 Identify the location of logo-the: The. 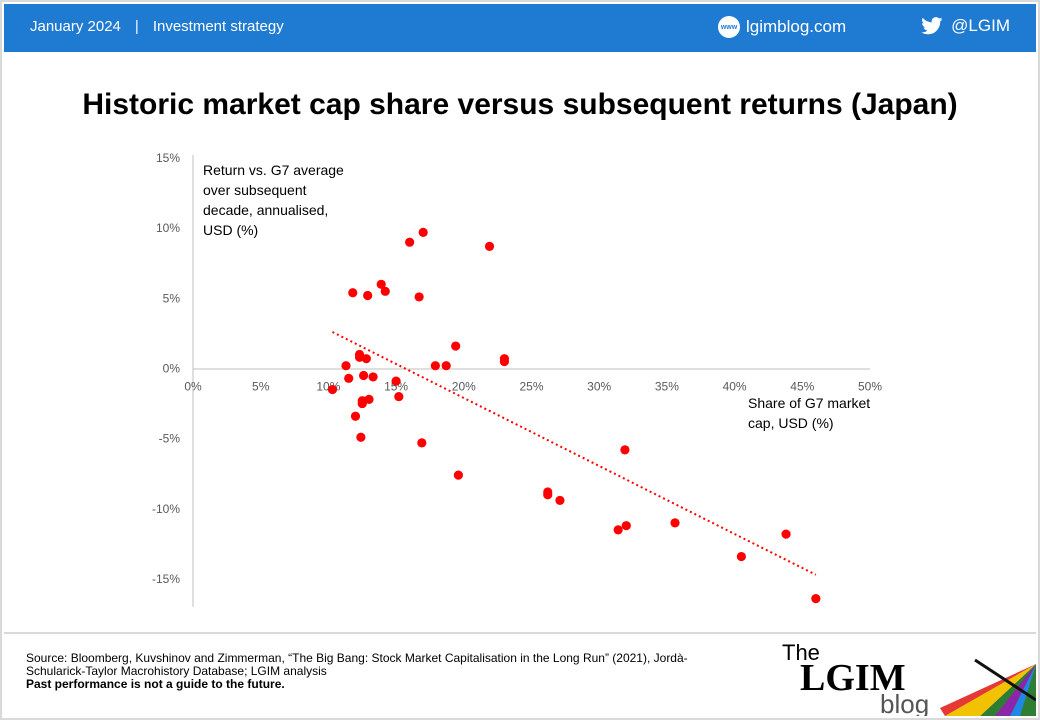
(801, 652).